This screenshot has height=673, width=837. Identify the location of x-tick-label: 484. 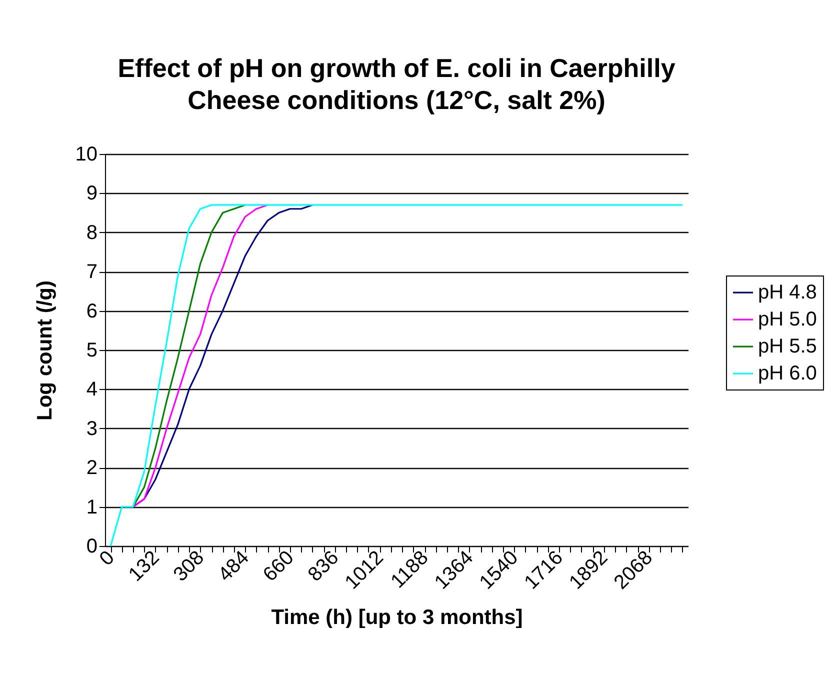
(234, 566).